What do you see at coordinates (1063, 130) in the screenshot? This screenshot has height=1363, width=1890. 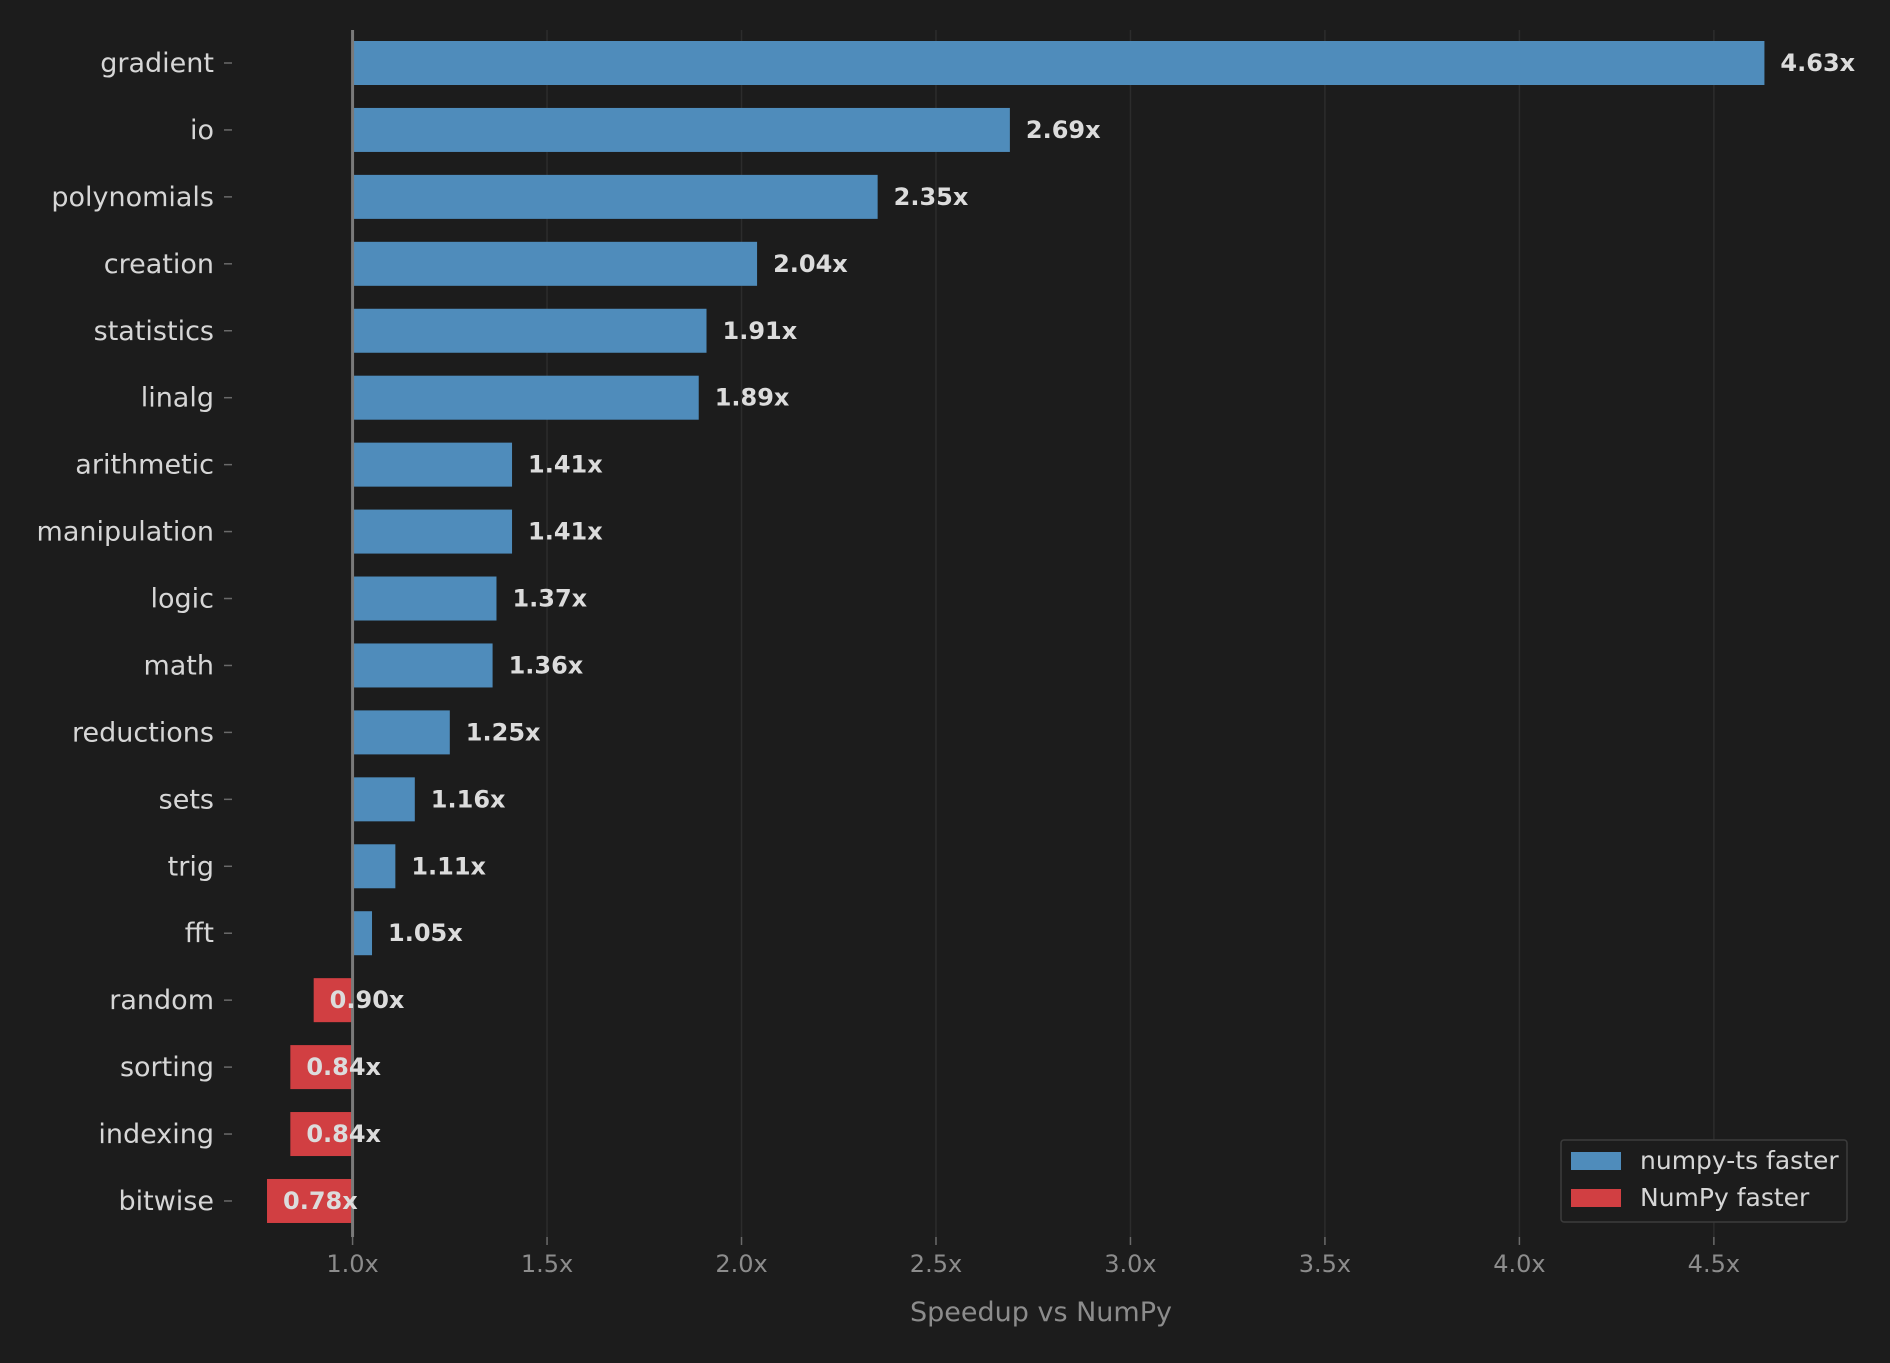 I see `value-label-io: 2.69x` at bounding box center [1063, 130].